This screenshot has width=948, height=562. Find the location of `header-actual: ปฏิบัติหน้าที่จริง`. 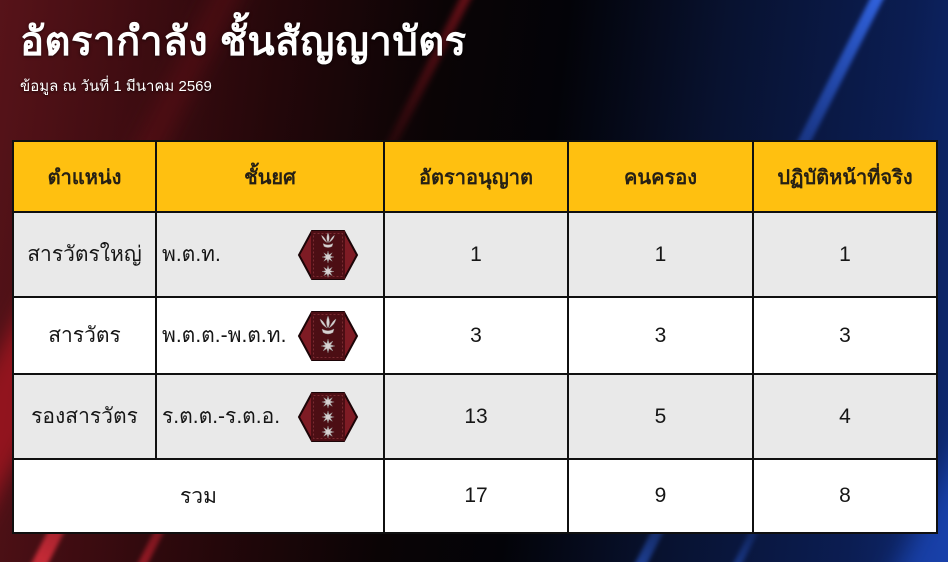

header-actual: ปฏิบัติหน้าที่จริง is located at coordinates (845, 176).